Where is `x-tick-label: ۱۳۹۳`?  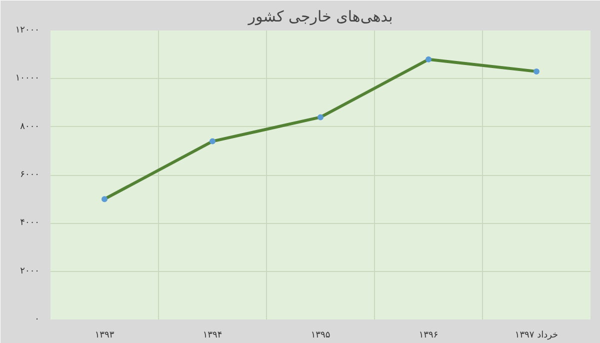 x-tick-label: ۱۳۹۳ is located at coordinates (104, 335).